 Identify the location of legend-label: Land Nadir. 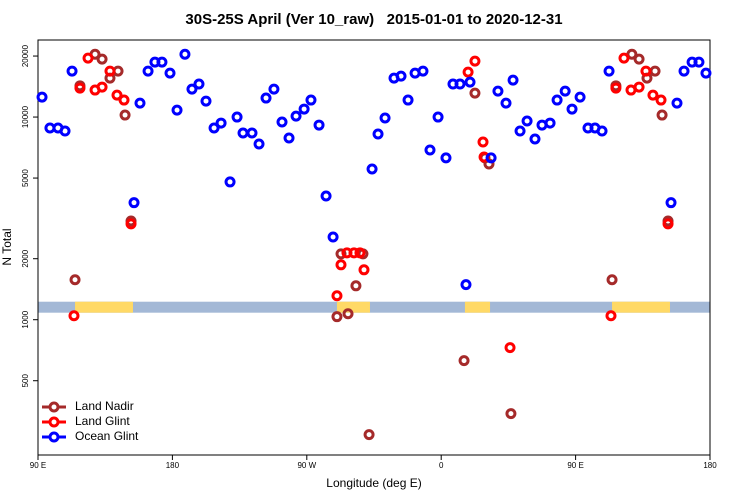
(104, 406).